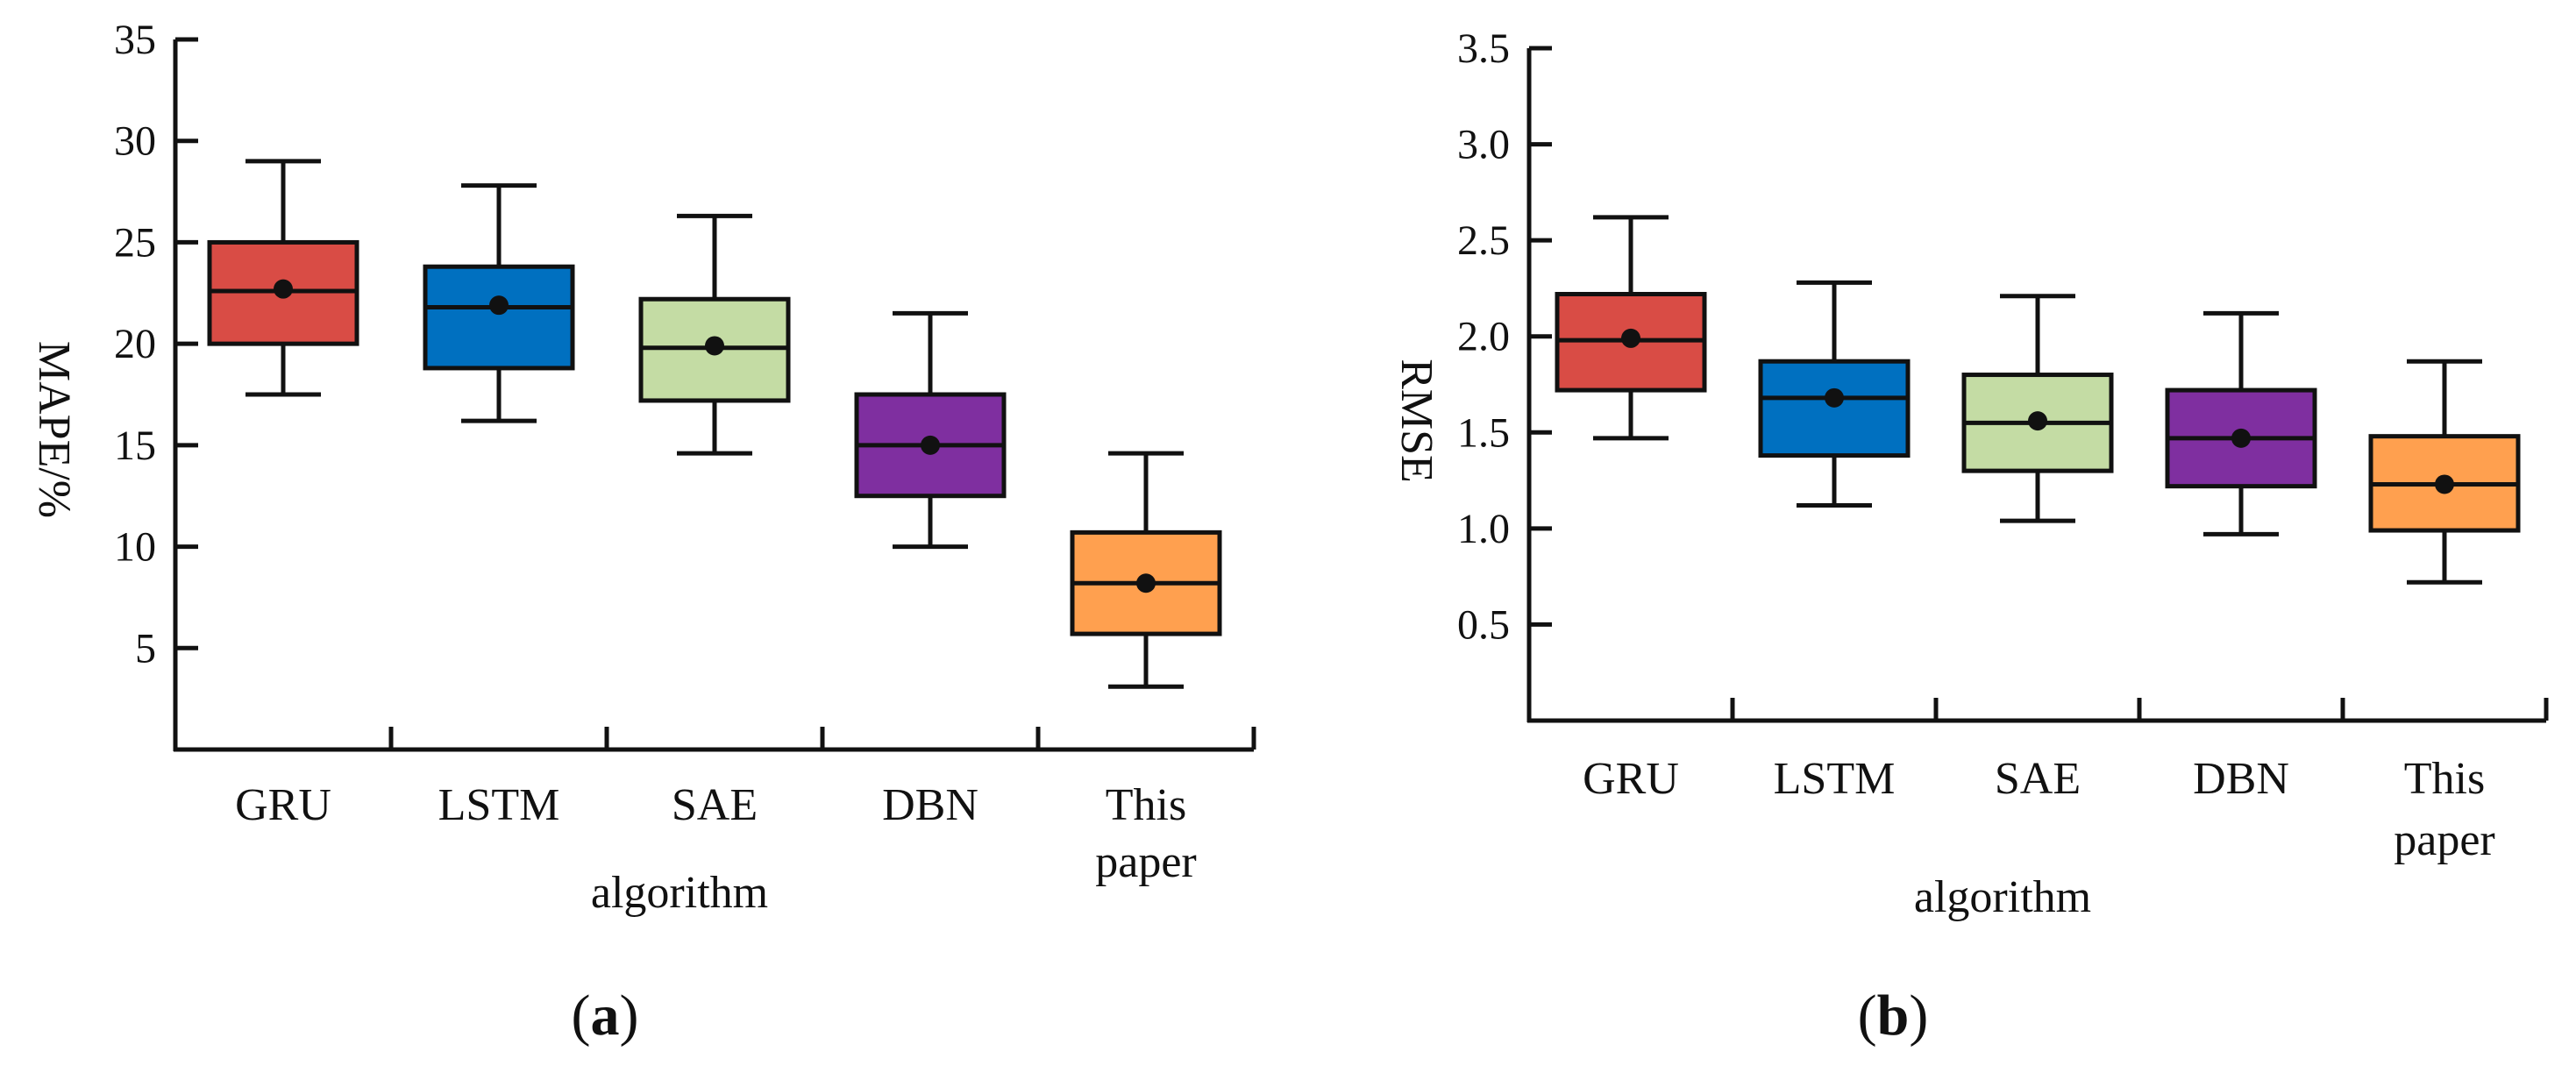  What do you see at coordinates (1483, 337) in the screenshot?
I see `y-tick-label: 2.0` at bounding box center [1483, 337].